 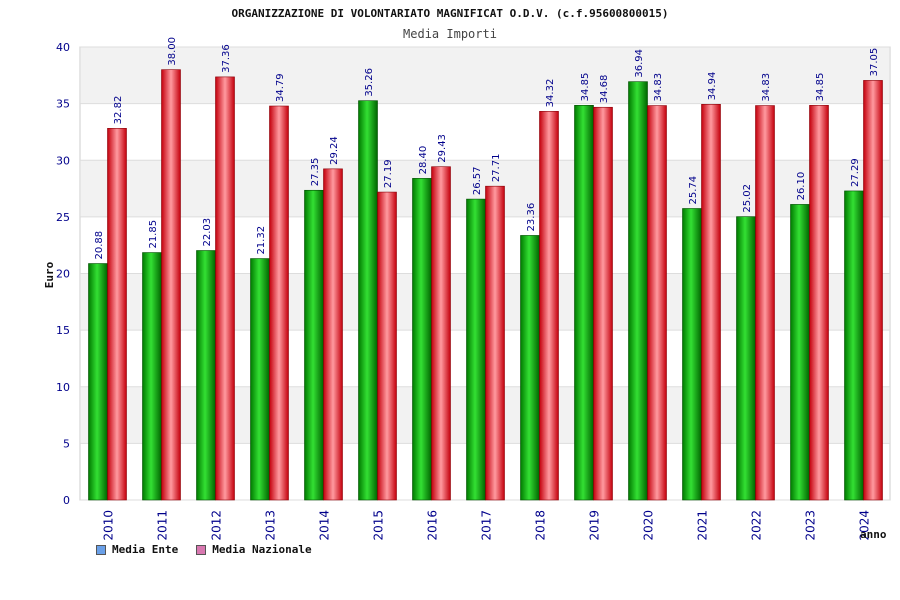 What do you see at coordinates (496, 168) in the screenshot?
I see `value-label: 27.71` at bounding box center [496, 168].